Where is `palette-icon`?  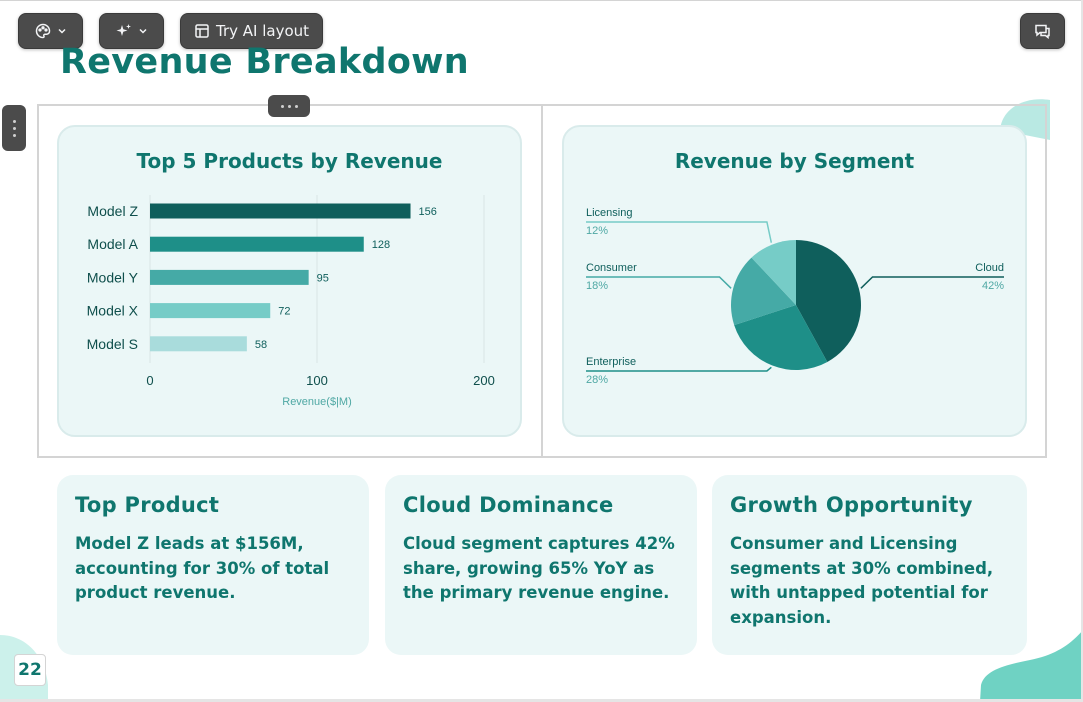
palette-icon is located at coordinates (42, 31).